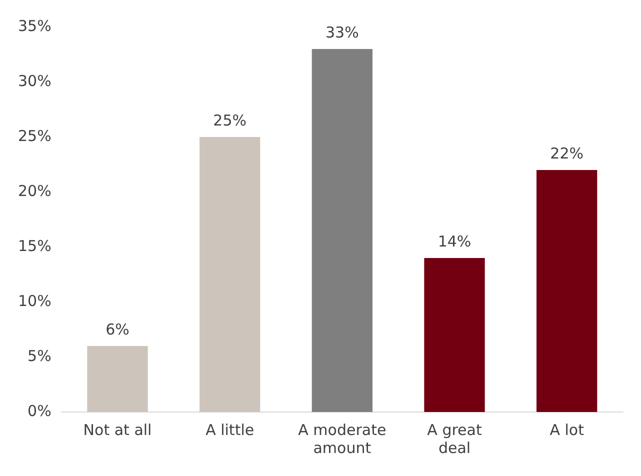  What do you see at coordinates (567, 153) in the screenshot?
I see `data-label: 22%` at bounding box center [567, 153].